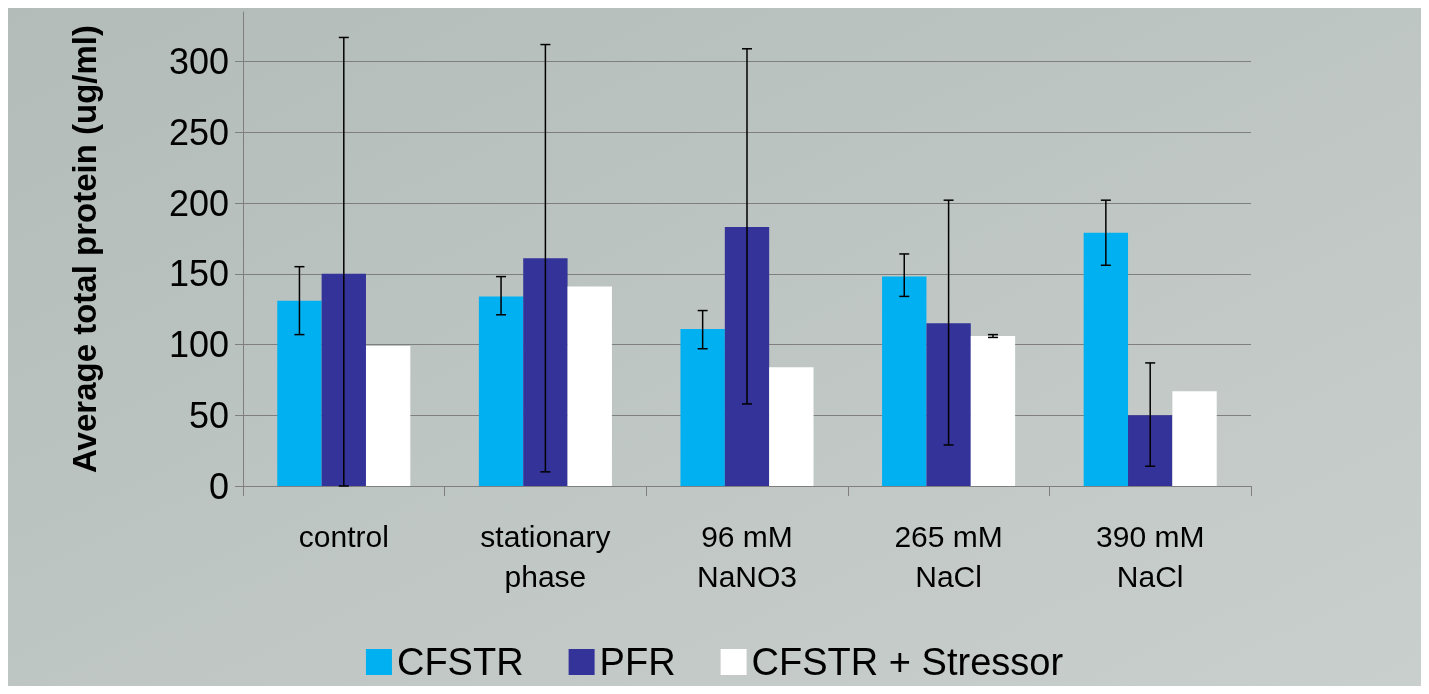 Image resolution: width=1429 pixels, height=694 pixels. Describe the element at coordinates (198, 62) in the screenshot. I see `y-tick-label: 300` at that location.